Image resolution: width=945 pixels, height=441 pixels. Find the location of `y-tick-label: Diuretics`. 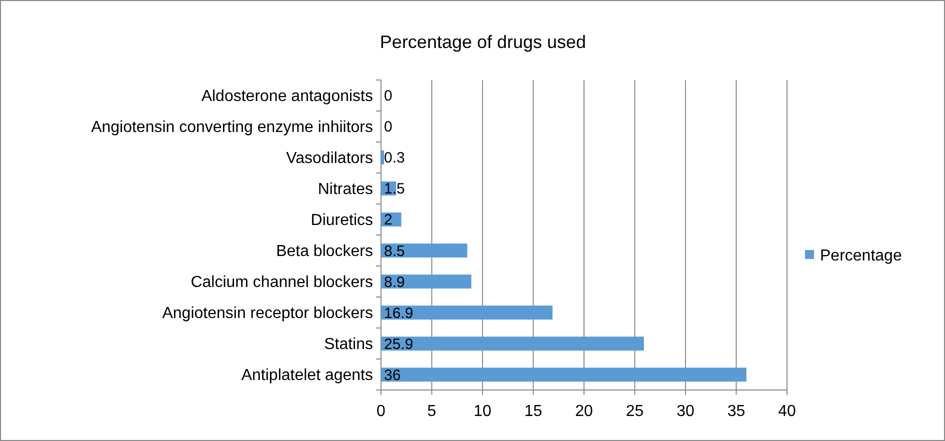

y-tick-label: Diuretics is located at coordinates (341, 221).